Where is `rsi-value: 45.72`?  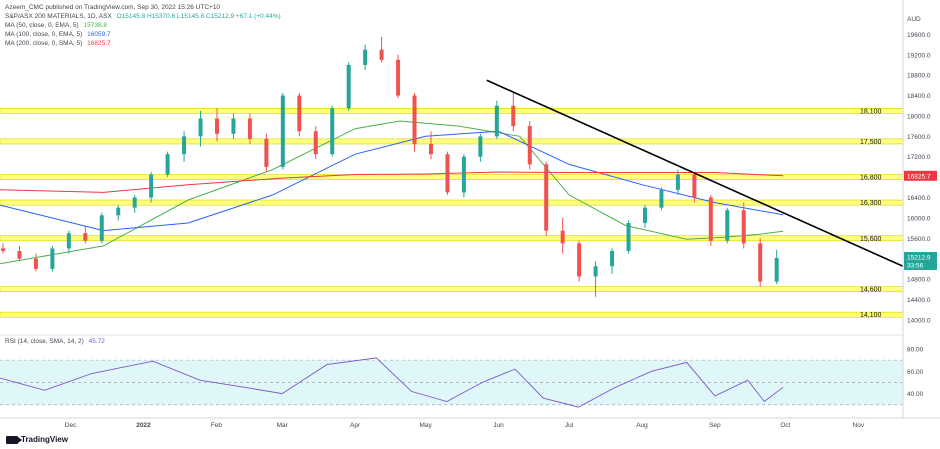
rsi-value: 45.72 is located at coordinates (96, 341).